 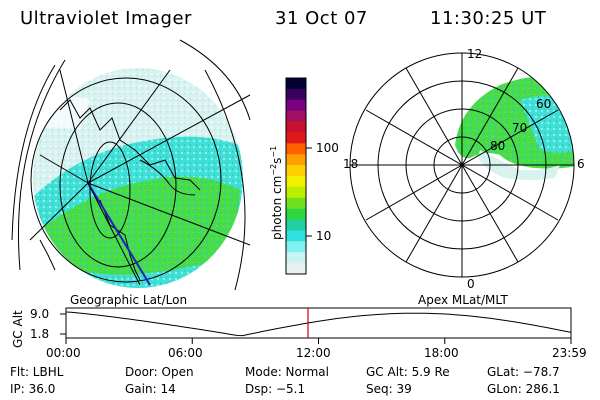 What do you see at coordinates (106, 18) in the screenshot?
I see `instrument-title: Ultraviolet Imager` at bounding box center [106, 18].